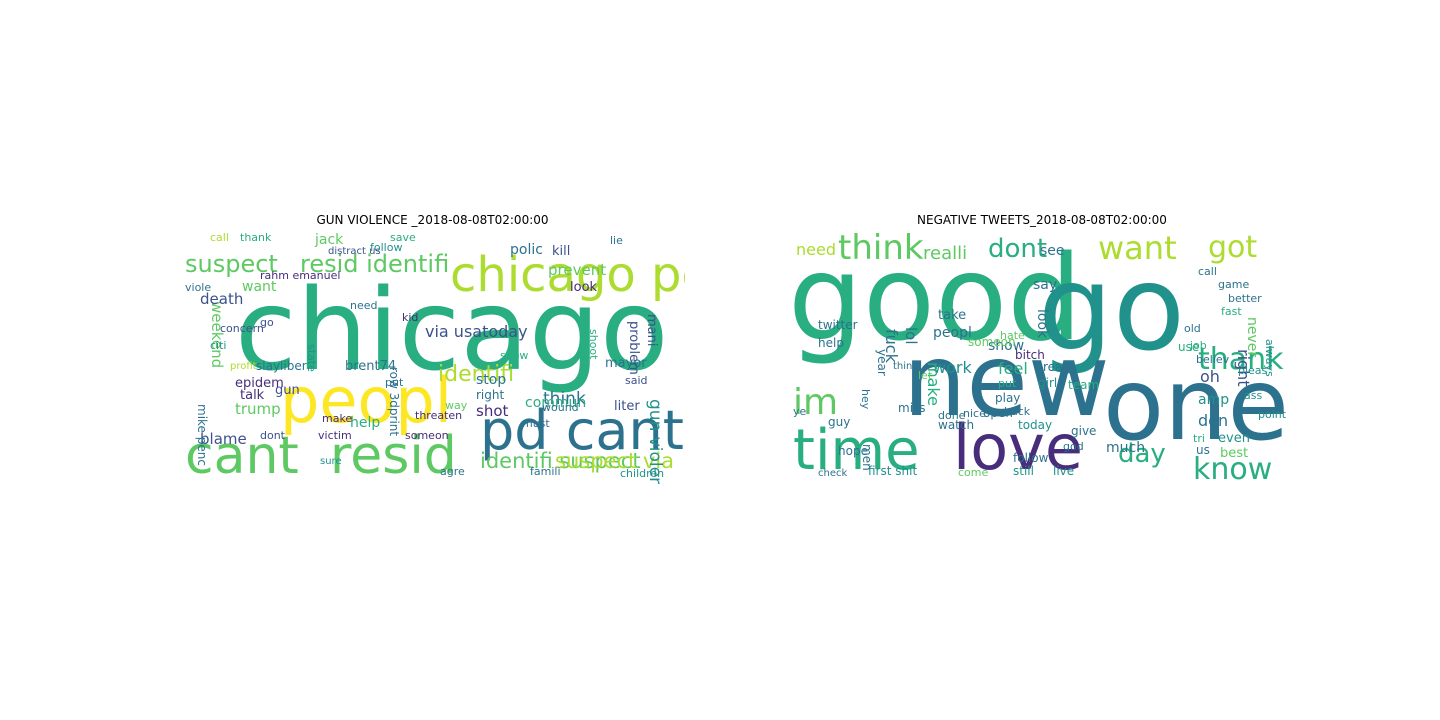  I want to click on gun-violence-word-famili: famili, so click(545, 471).